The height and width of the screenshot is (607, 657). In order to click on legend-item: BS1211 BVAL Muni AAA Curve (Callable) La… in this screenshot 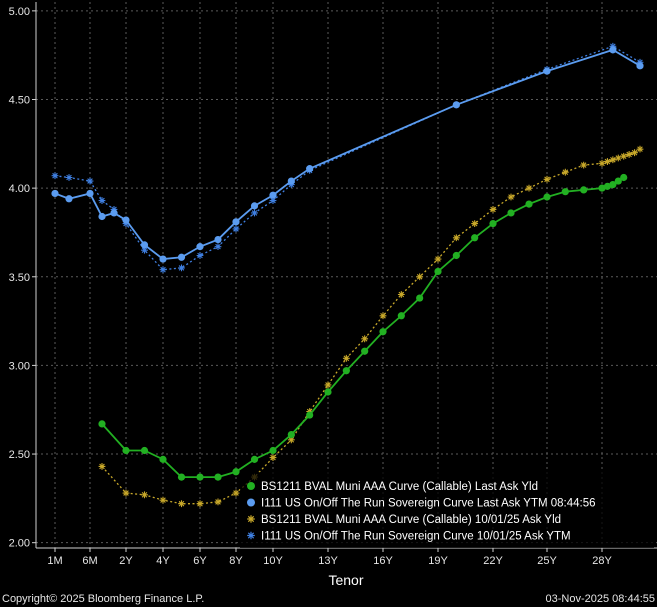, I will do `click(392, 487)`.